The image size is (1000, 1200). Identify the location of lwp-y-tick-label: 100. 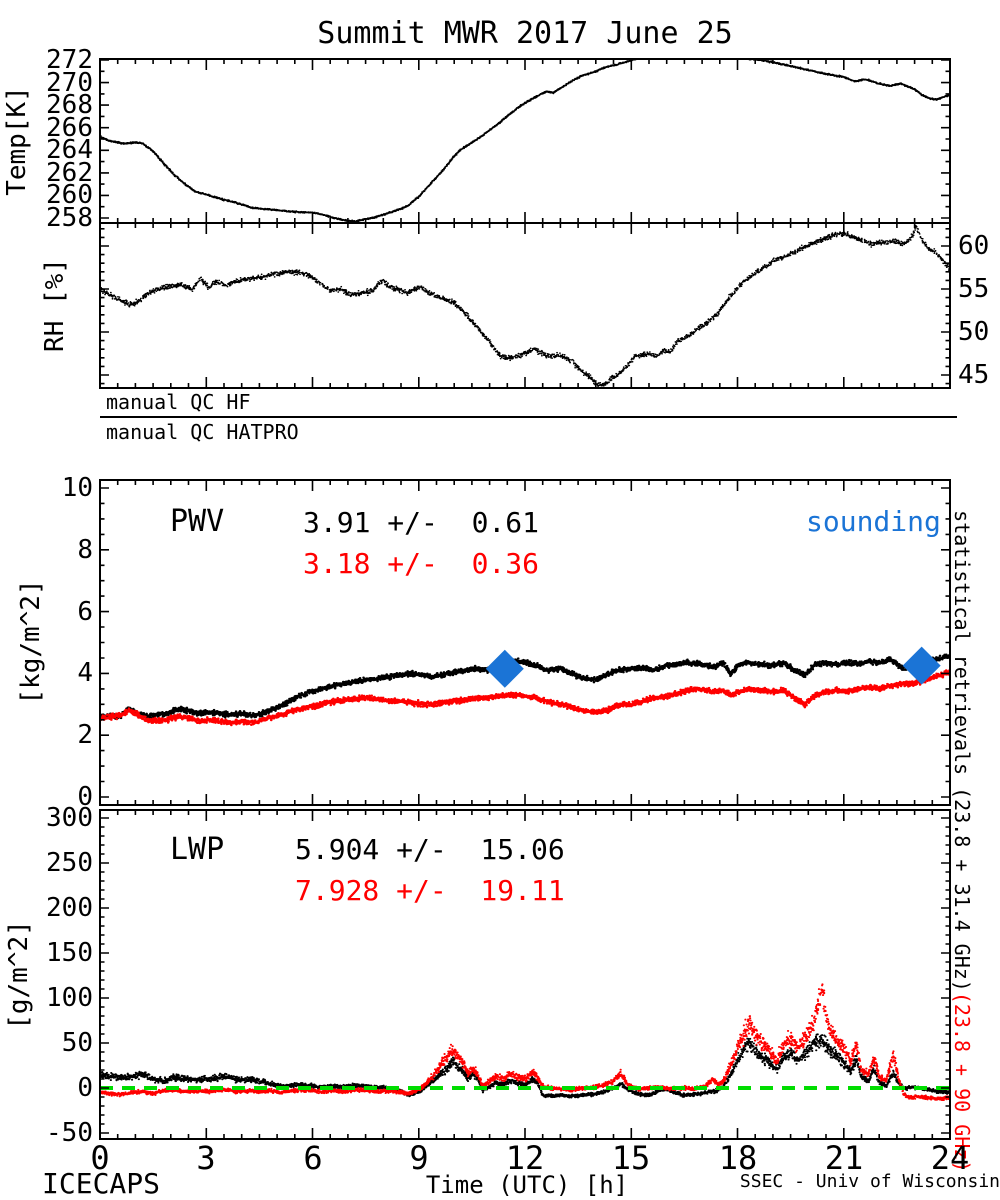
(69, 998).